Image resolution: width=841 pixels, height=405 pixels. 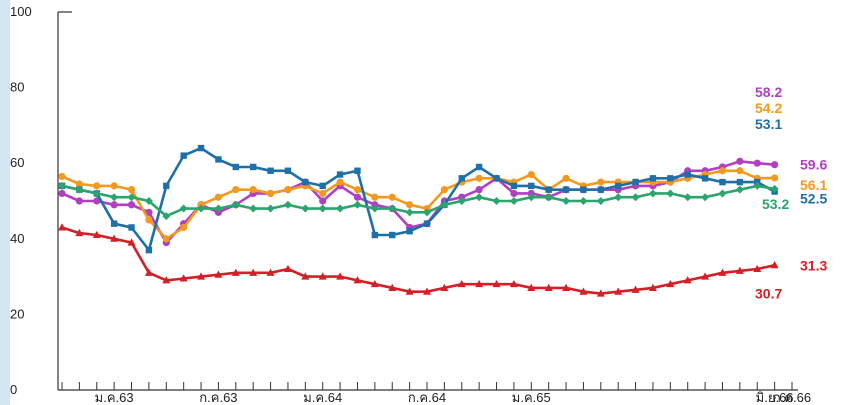 I want to click on y-tick-label: 40, so click(x=17, y=238).